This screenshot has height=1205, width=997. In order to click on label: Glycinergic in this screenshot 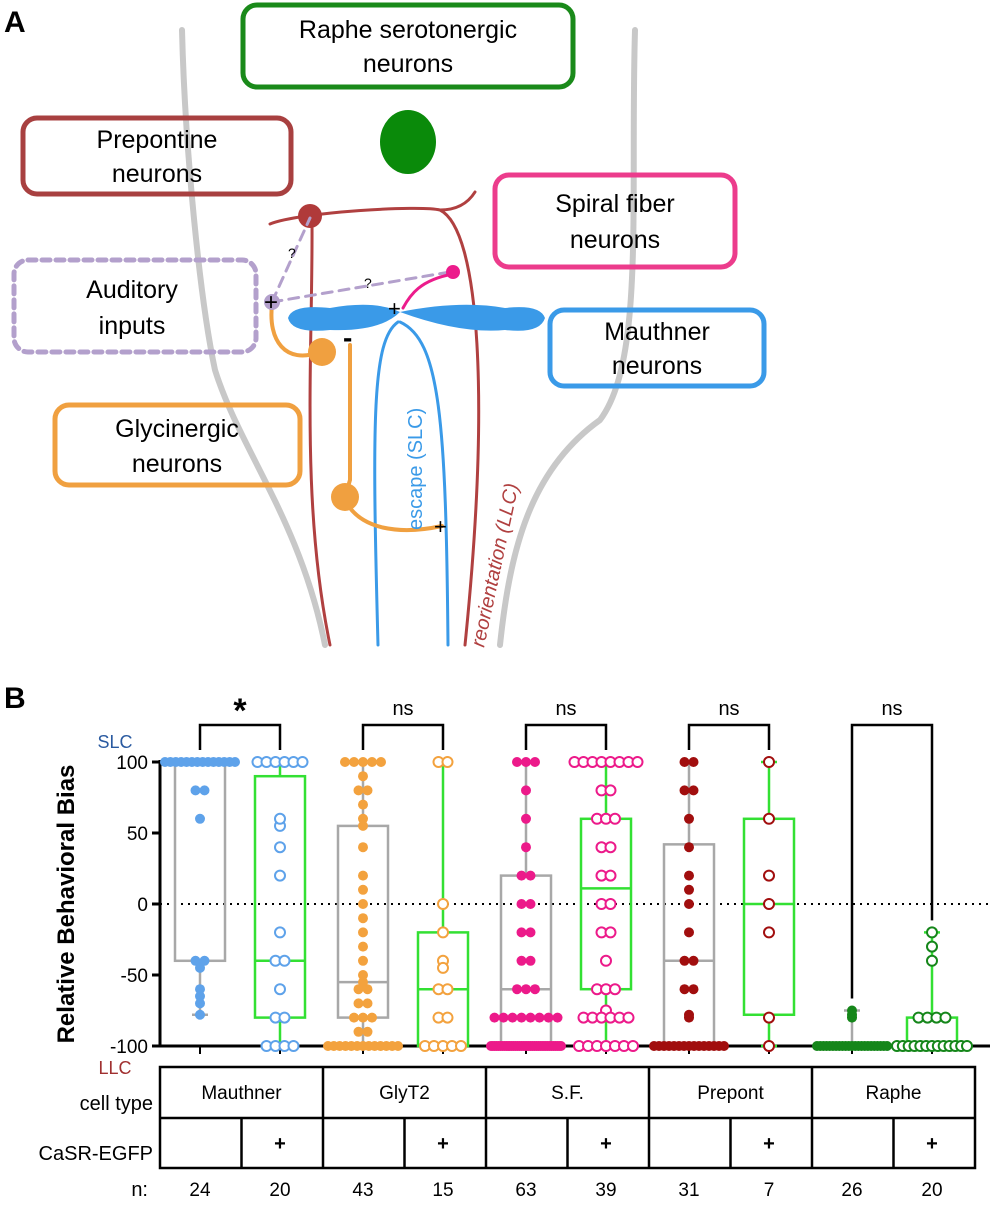, I will do `click(177, 429)`.